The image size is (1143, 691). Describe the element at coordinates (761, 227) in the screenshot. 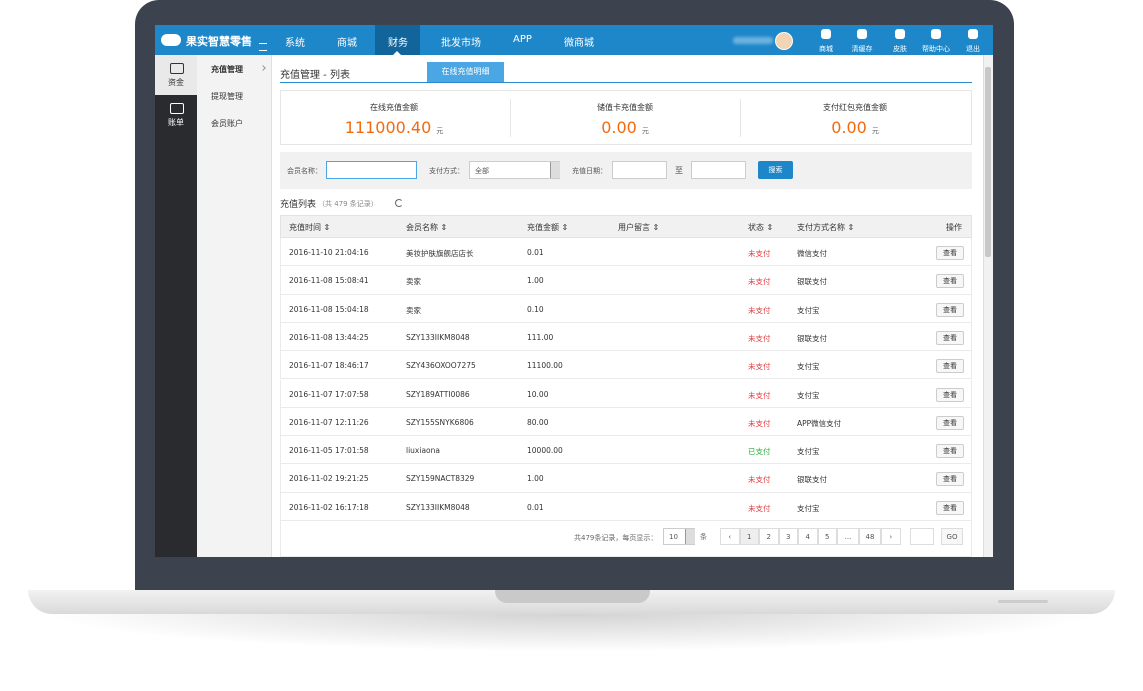

I see `column-header: 状态 ⇕` at that location.